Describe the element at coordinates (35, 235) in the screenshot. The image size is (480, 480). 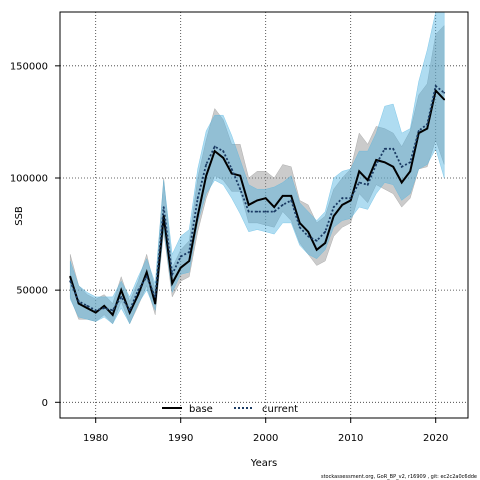
I see `y-axis: 0 50000 100000 150000` at that location.